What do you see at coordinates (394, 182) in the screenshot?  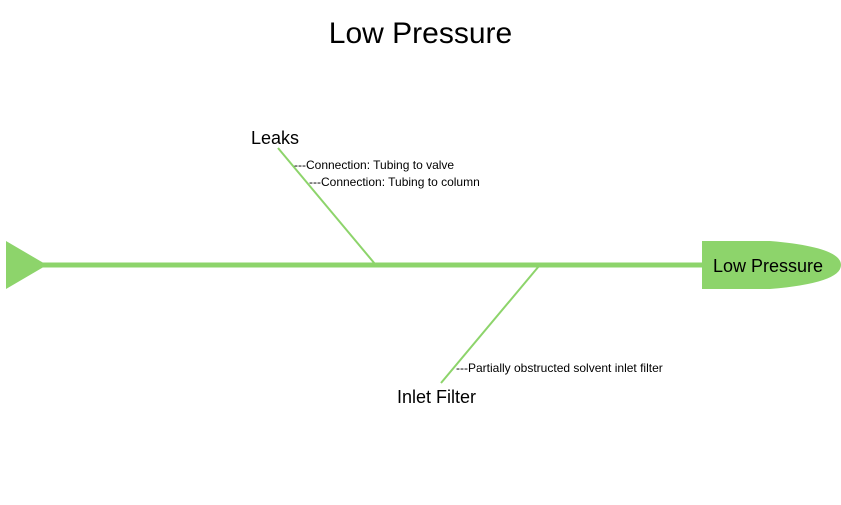 I see `cause-text: ---Connection: Tubing to column` at bounding box center [394, 182].